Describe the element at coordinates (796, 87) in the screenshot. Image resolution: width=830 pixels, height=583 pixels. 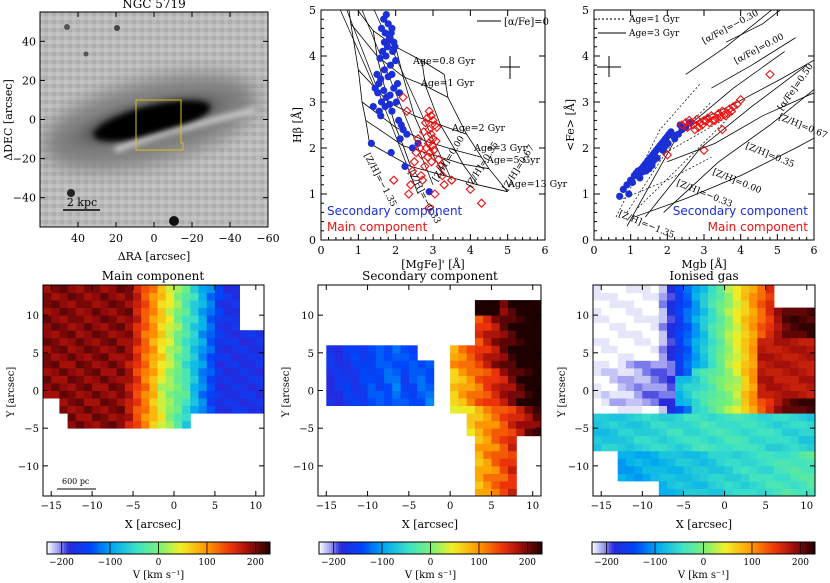
I see `grid-label: [α/Fe]=0.50` at that location.